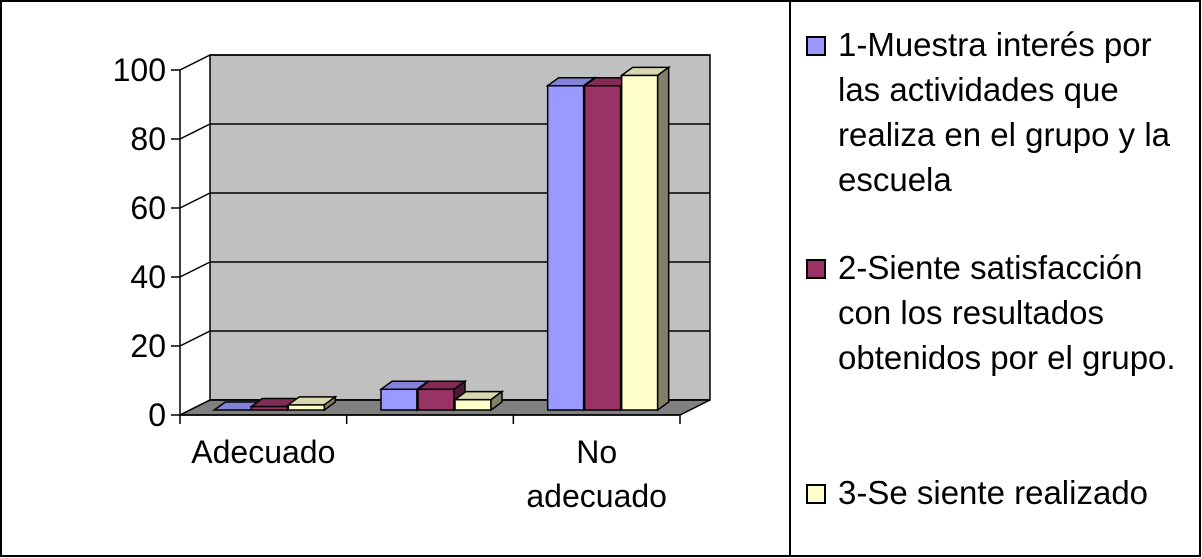  I want to click on y-tick-label: 100, so click(139, 70).